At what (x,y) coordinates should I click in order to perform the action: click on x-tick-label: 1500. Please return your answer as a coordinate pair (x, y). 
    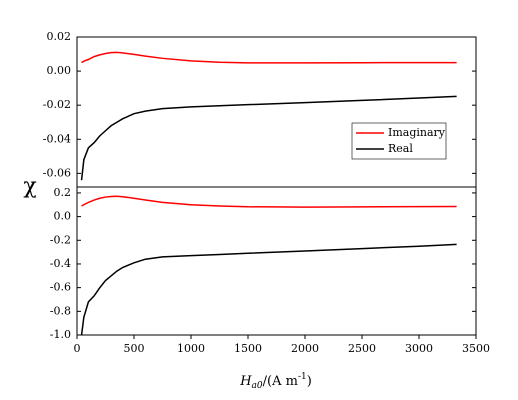
    Looking at the image, I should click on (248, 348).